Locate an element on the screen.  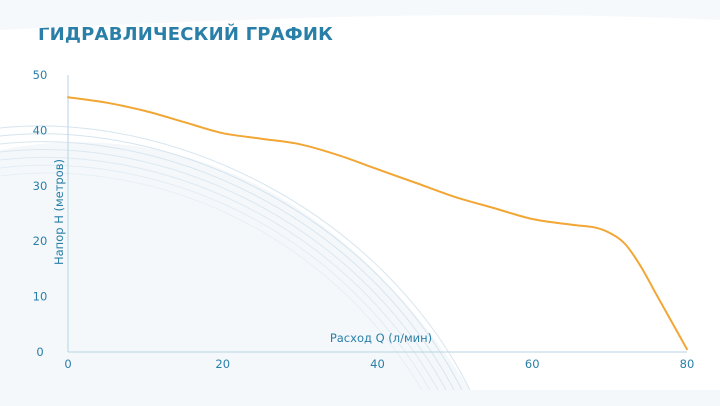
y-tick-label: 20 is located at coordinates (40, 241).